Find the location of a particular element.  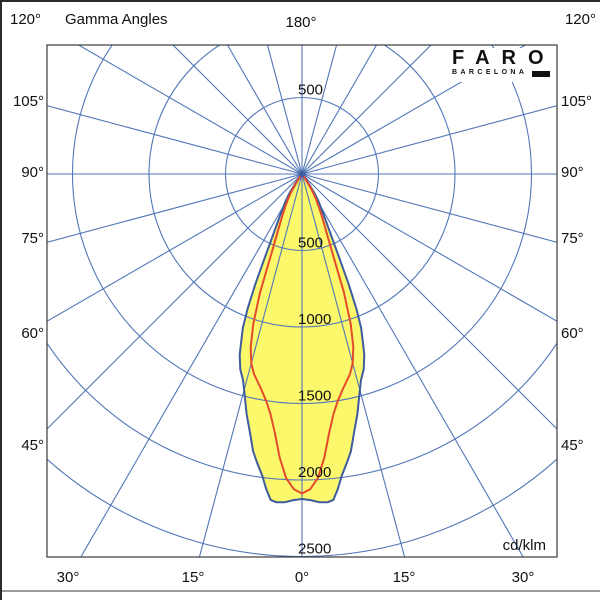

beam-outline is located at coordinates (302, 338).